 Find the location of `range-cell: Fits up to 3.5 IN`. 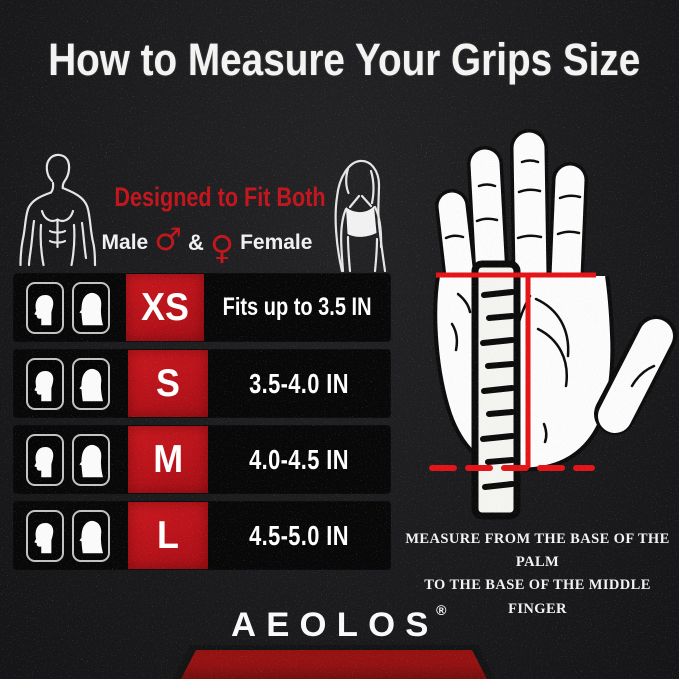

range-cell: Fits up to 3.5 IN is located at coordinates (297, 307).